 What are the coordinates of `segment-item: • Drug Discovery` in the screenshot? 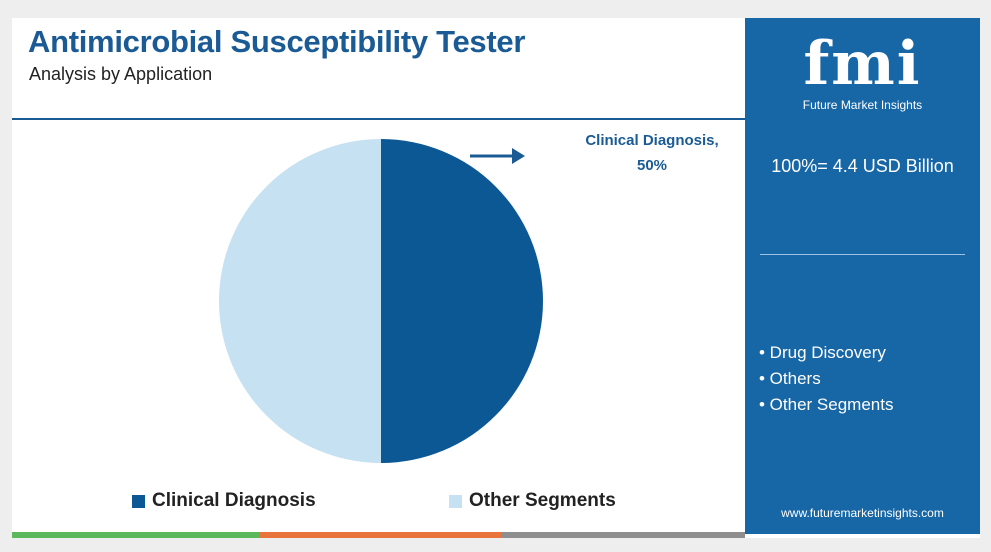 It's located at (822, 352).